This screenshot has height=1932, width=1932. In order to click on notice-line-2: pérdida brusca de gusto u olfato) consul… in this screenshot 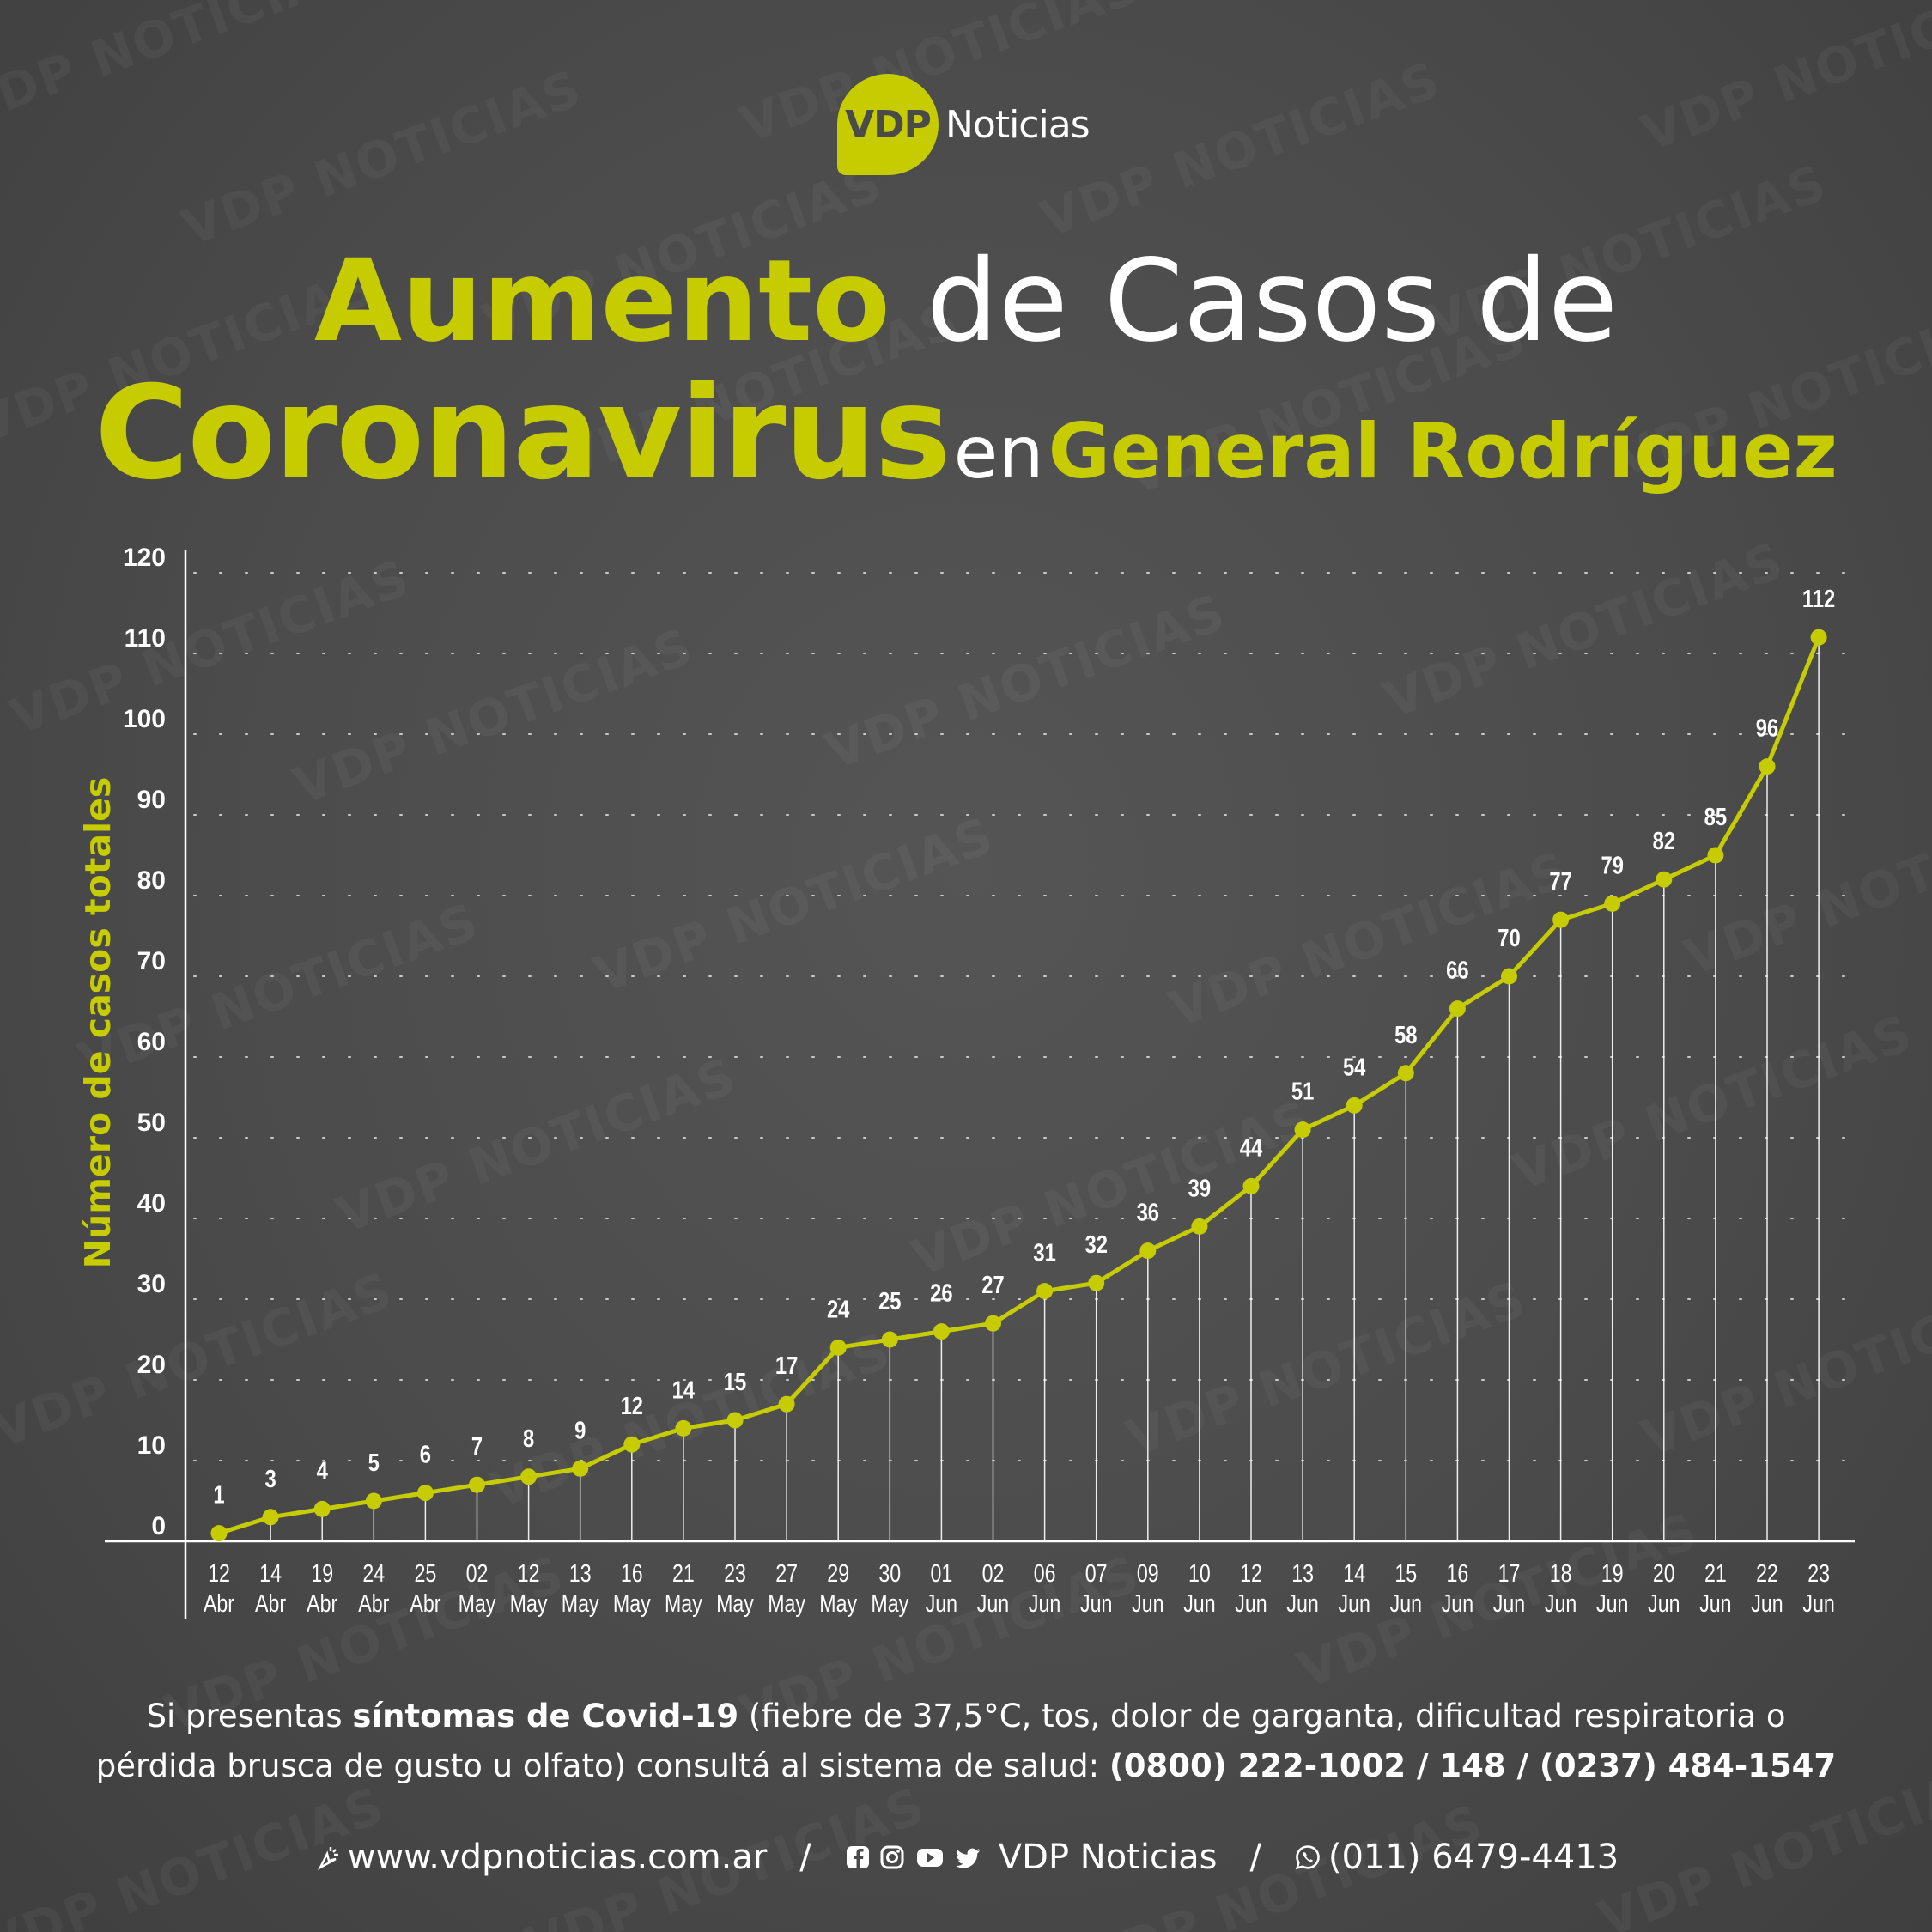, I will do `click(966, 1766)`.